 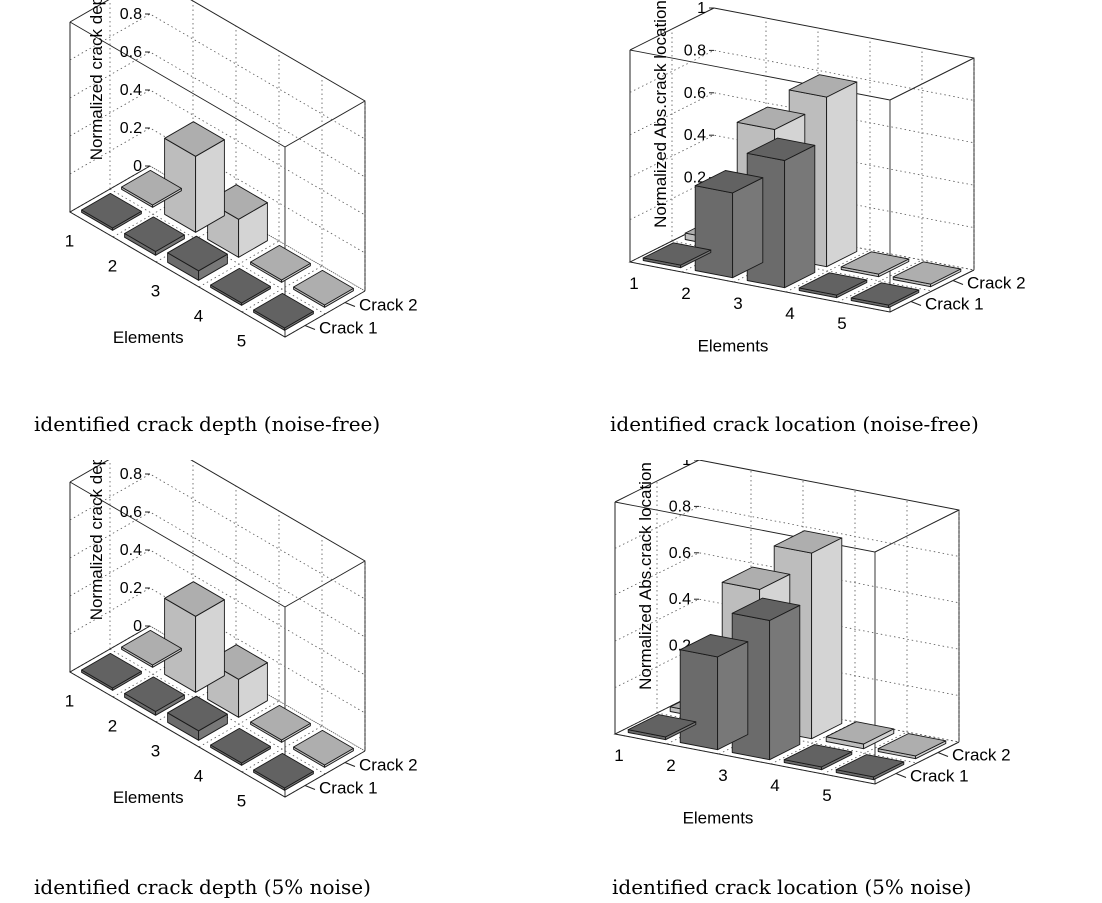 I want to click on caption-location-noise-free: identified crack location (noise-free), so click(x=794, y=424).